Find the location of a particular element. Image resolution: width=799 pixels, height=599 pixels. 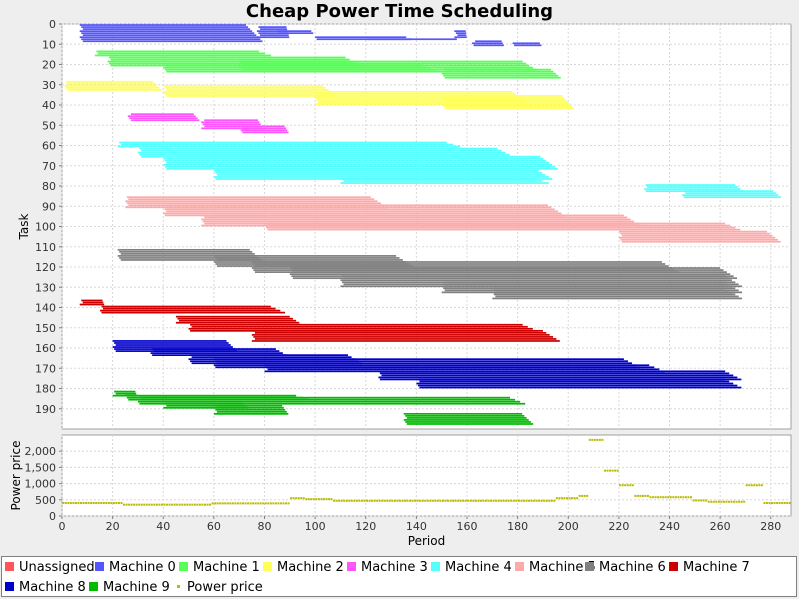

x-tick-label: 80 is located at coordinates (265, 526).